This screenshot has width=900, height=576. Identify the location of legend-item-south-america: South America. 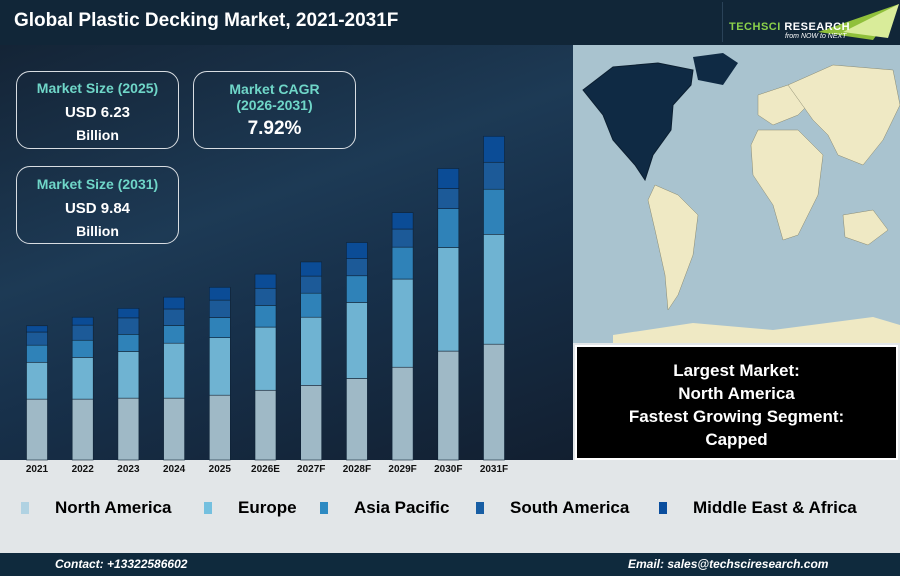
(552, 508).